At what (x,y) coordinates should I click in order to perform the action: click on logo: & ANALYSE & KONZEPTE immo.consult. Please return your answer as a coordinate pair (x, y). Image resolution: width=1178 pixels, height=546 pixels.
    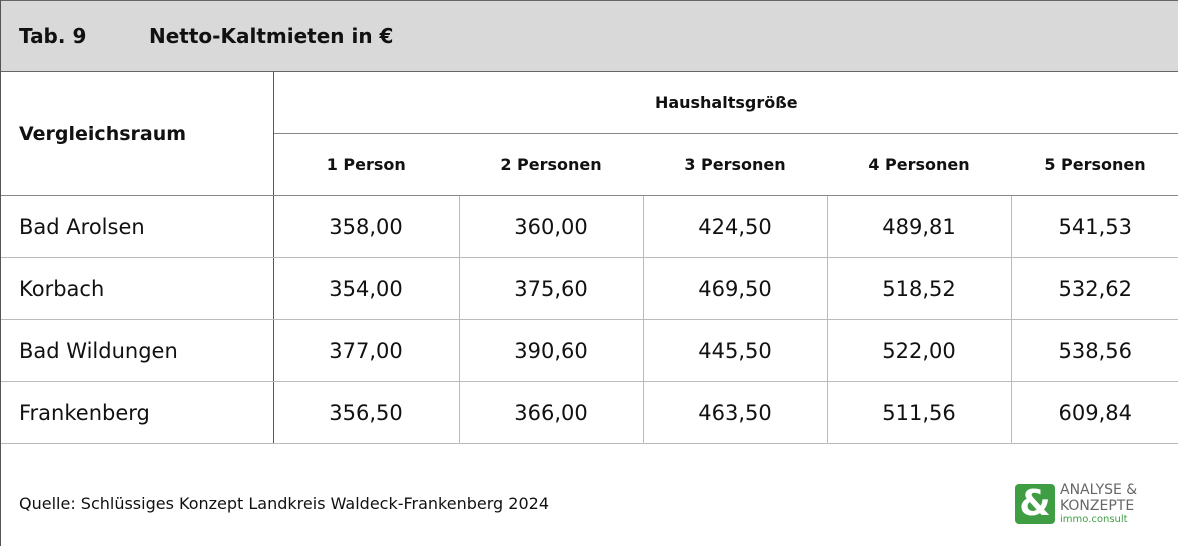
    Looking at the image, I should click on (1076, 504).